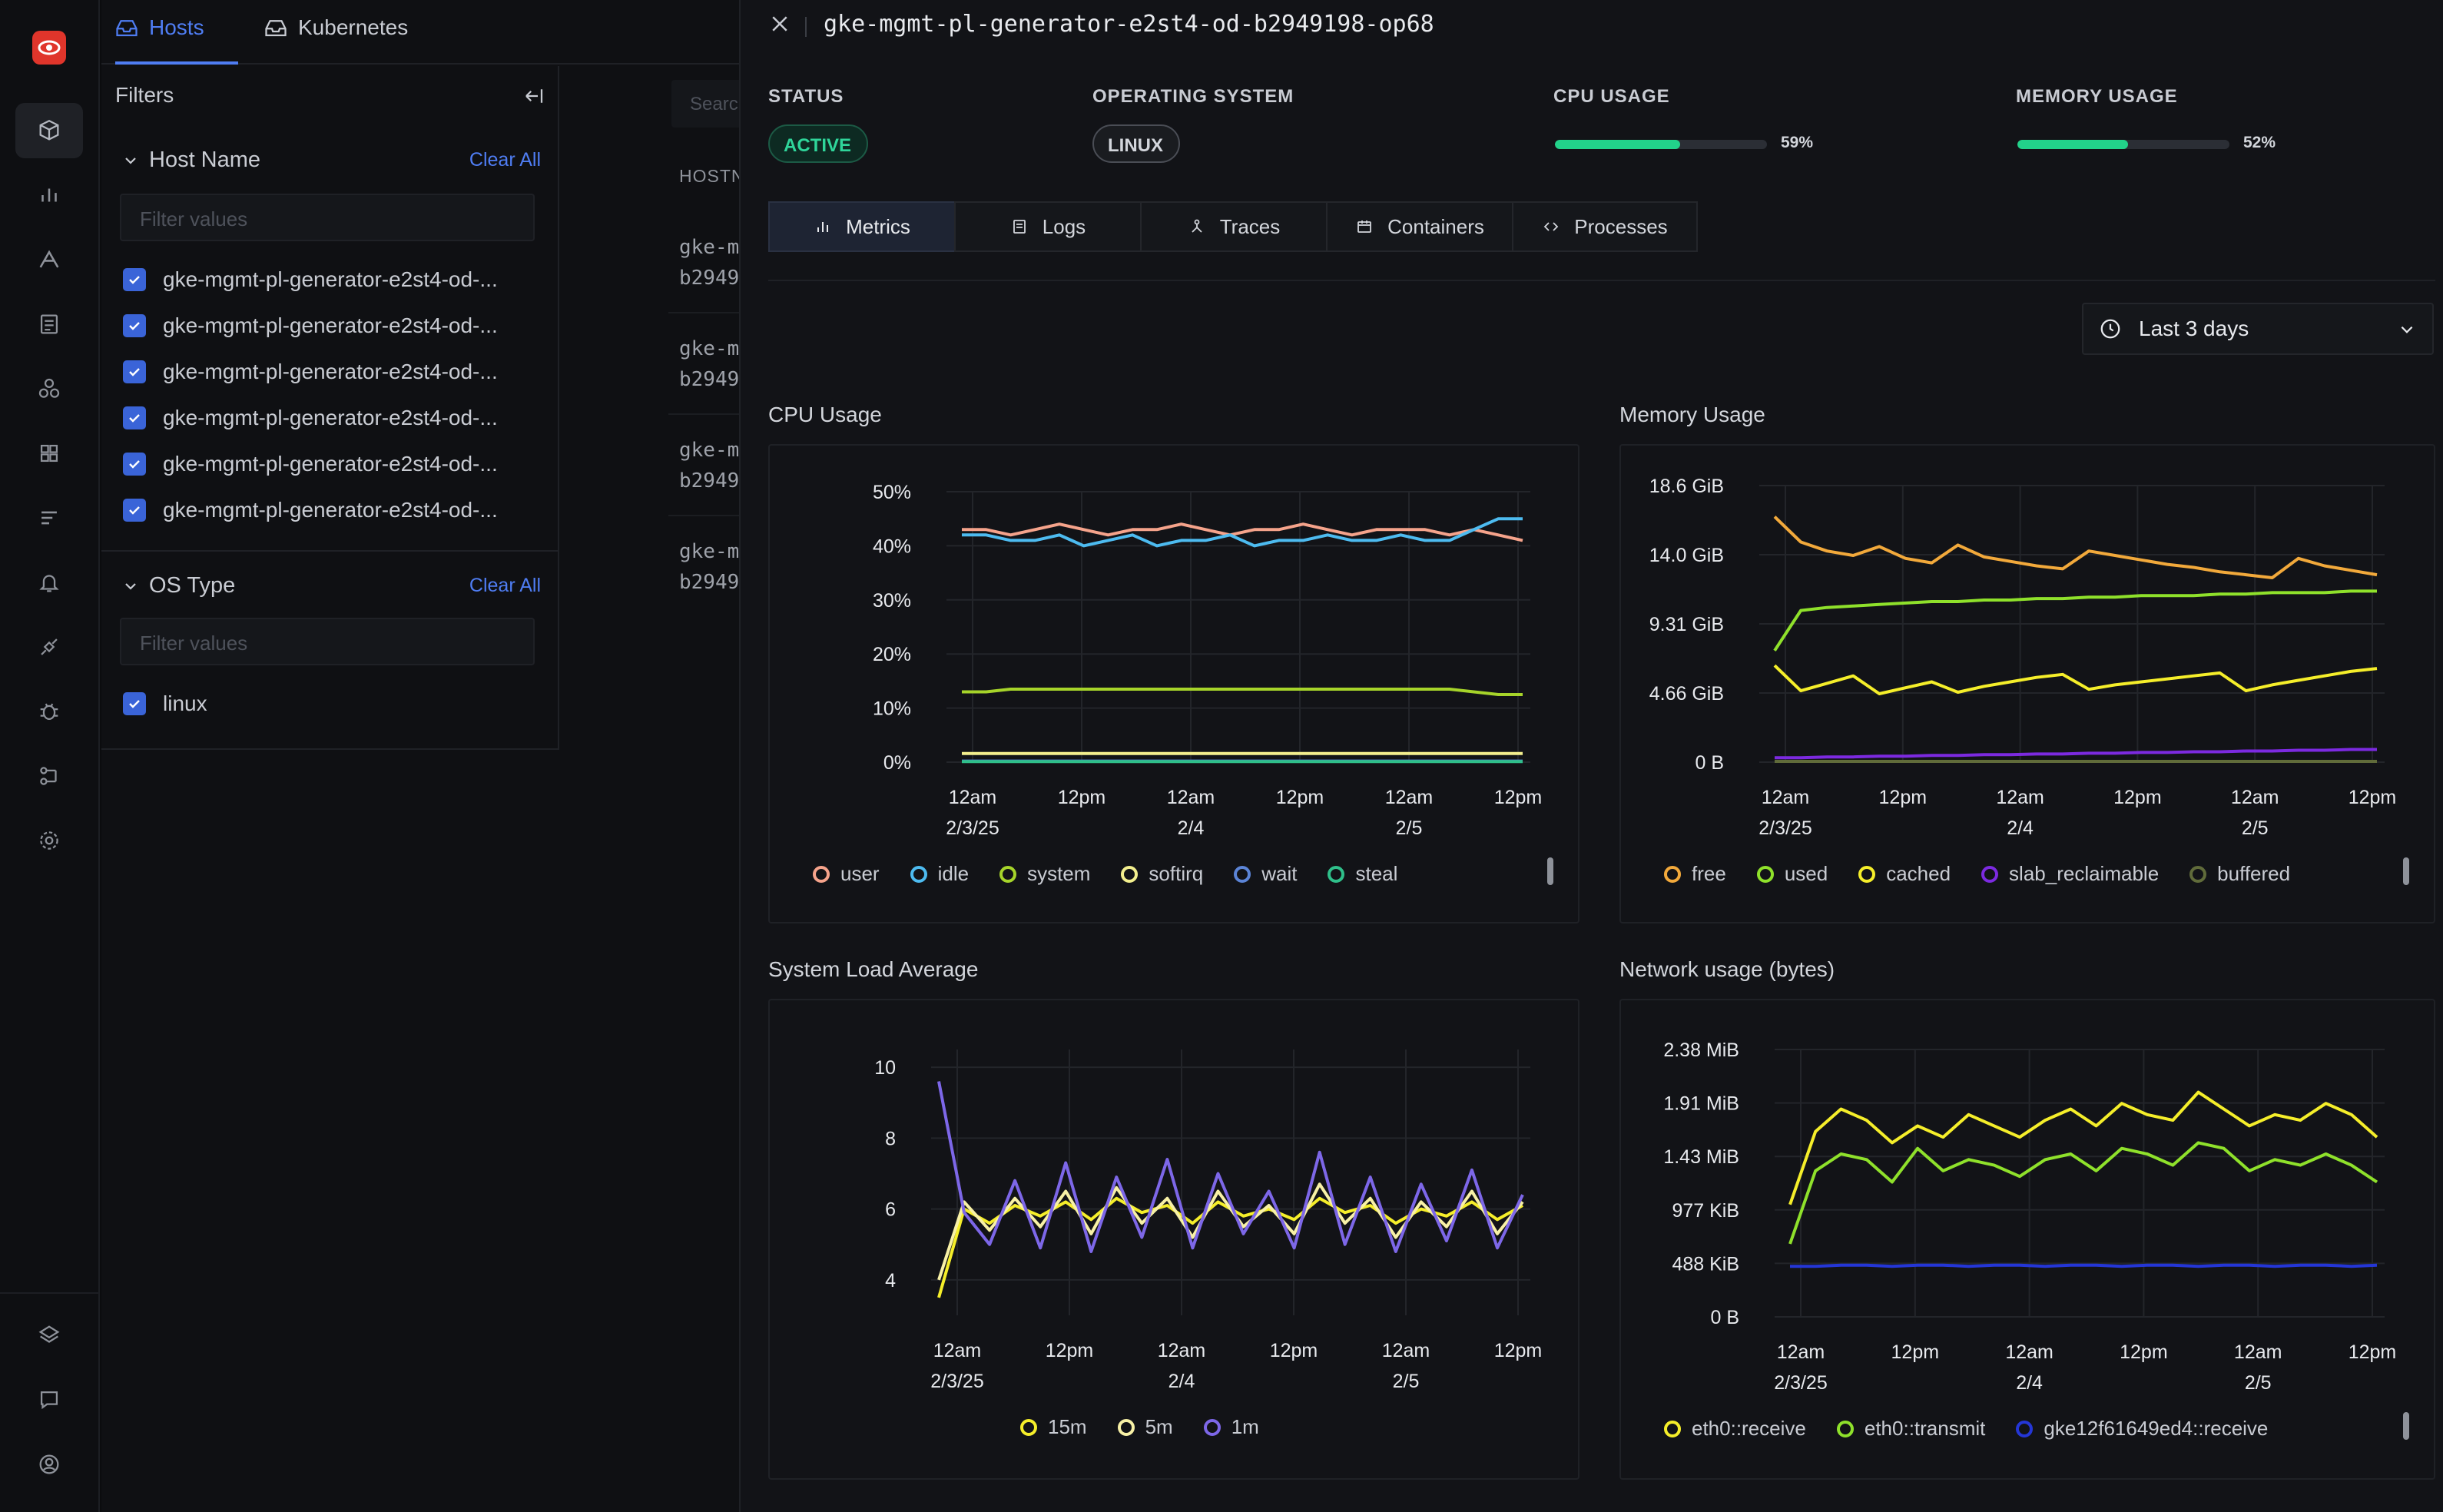 The width and height of the screenshot is (2443, 1512). I want to click on nav-apm, so click(49, 259).